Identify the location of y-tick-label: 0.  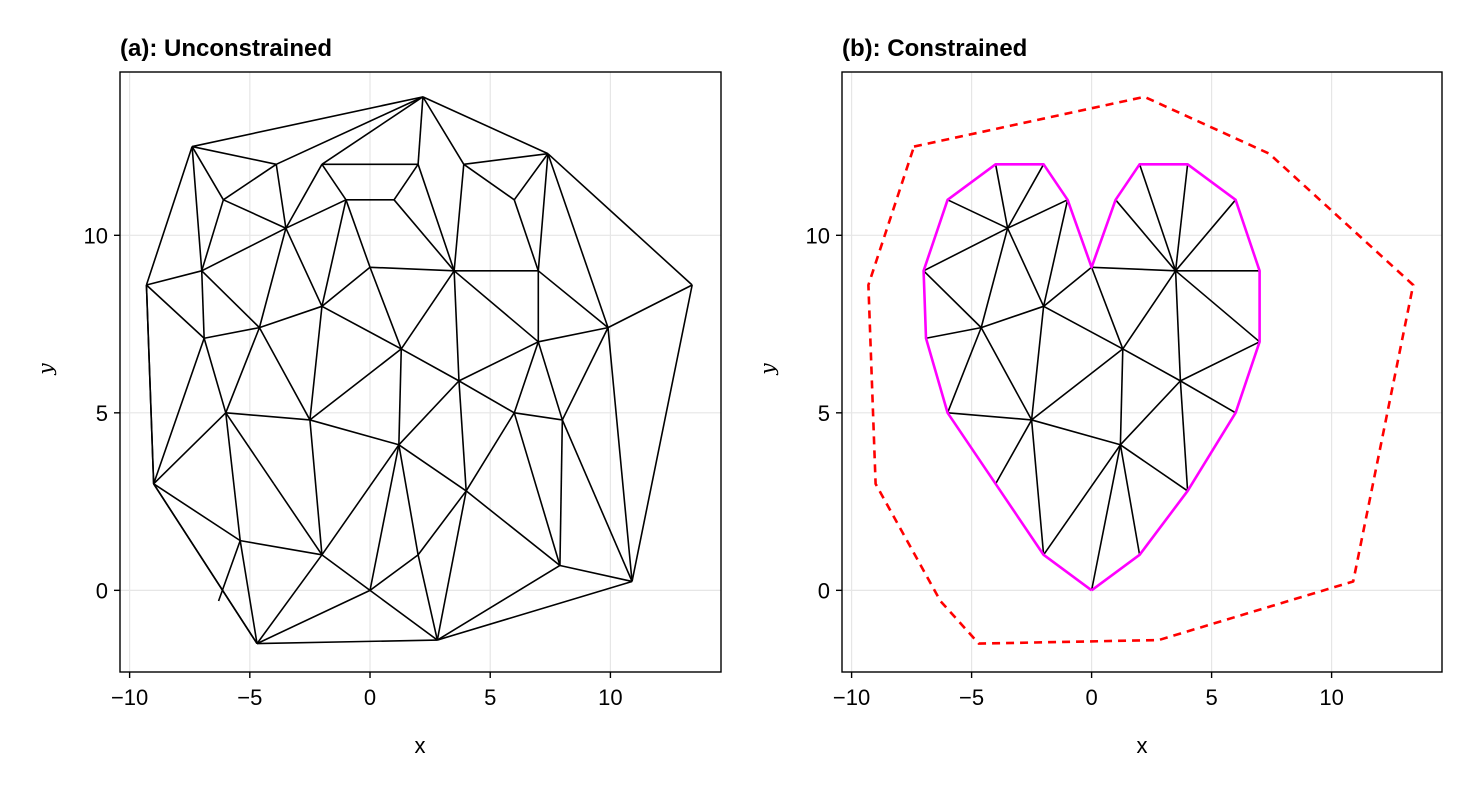
(824, 590).